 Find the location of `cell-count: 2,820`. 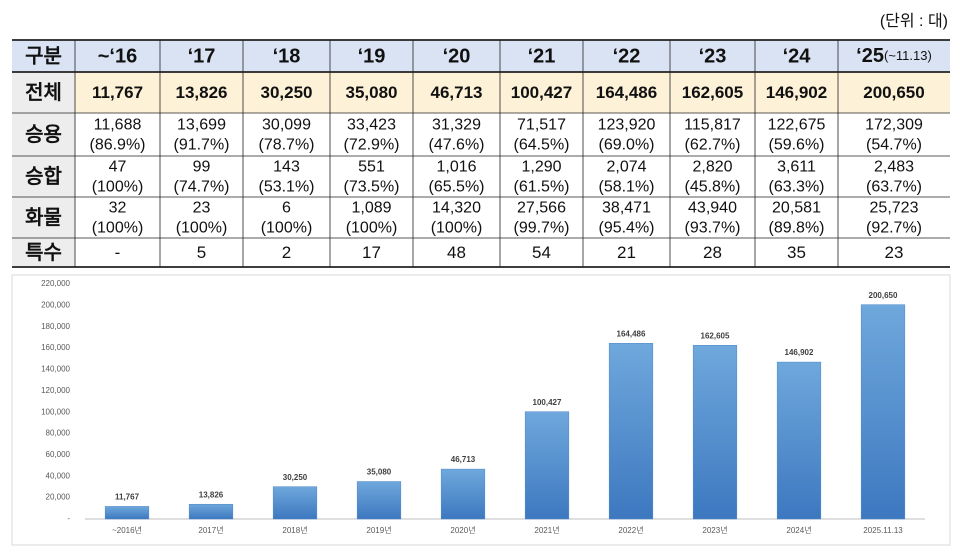

cell-count: 2,820 is located at coordinates (712, 167).